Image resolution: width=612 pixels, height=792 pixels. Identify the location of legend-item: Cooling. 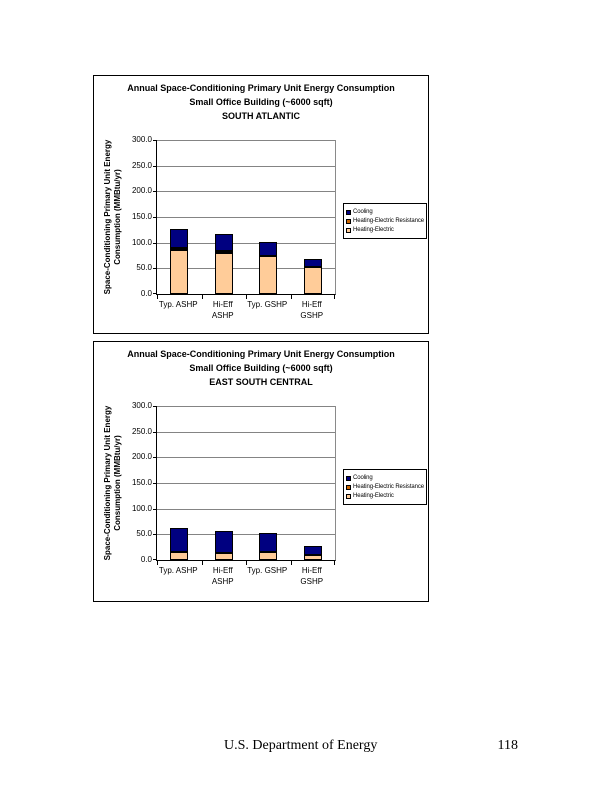
(385, 478).